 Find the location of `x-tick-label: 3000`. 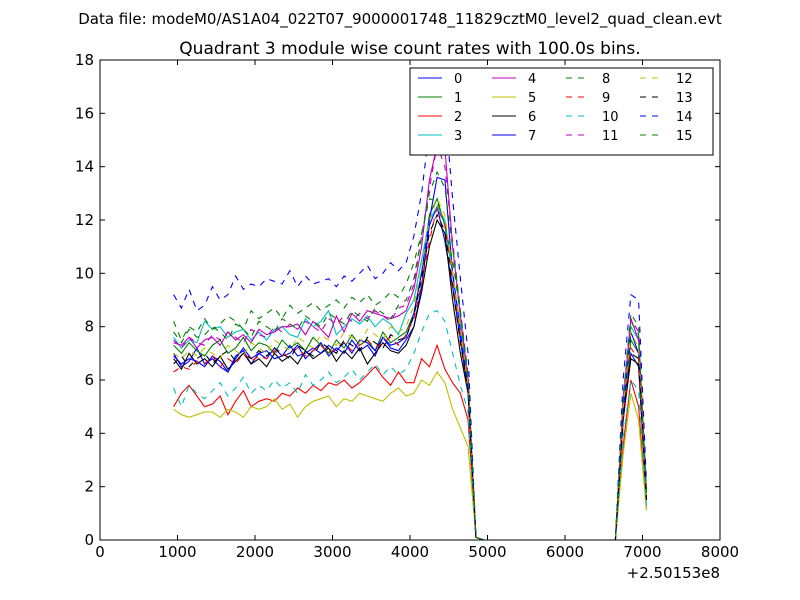

x-tick-label: 3000 is located at coordinates (332, 552).